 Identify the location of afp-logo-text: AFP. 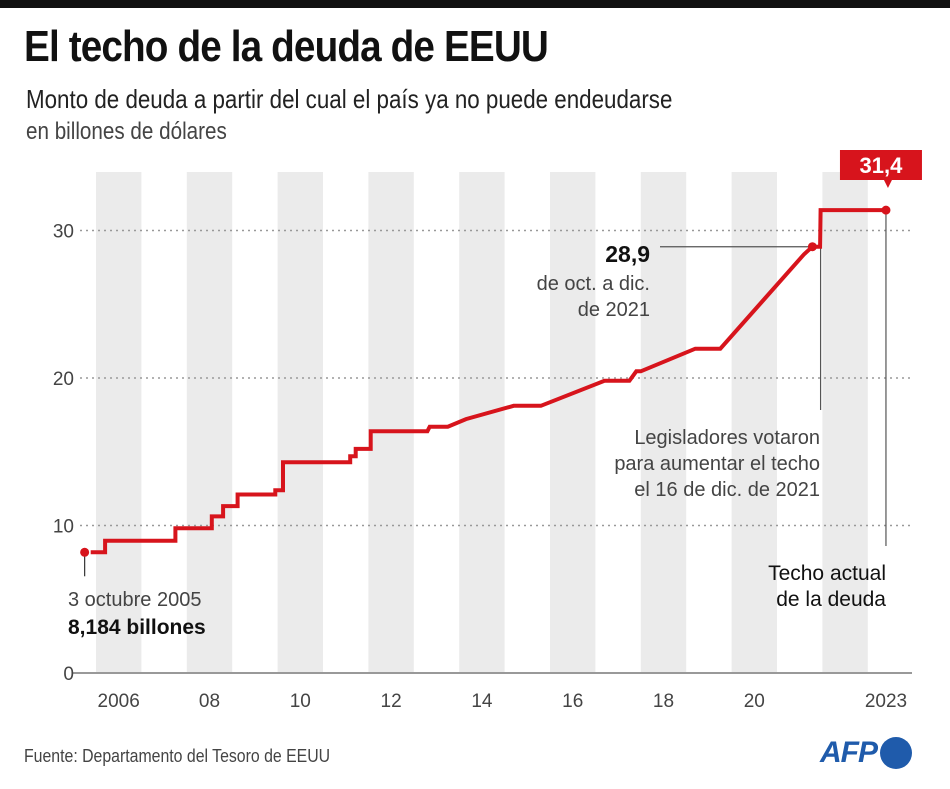
(849, 752).